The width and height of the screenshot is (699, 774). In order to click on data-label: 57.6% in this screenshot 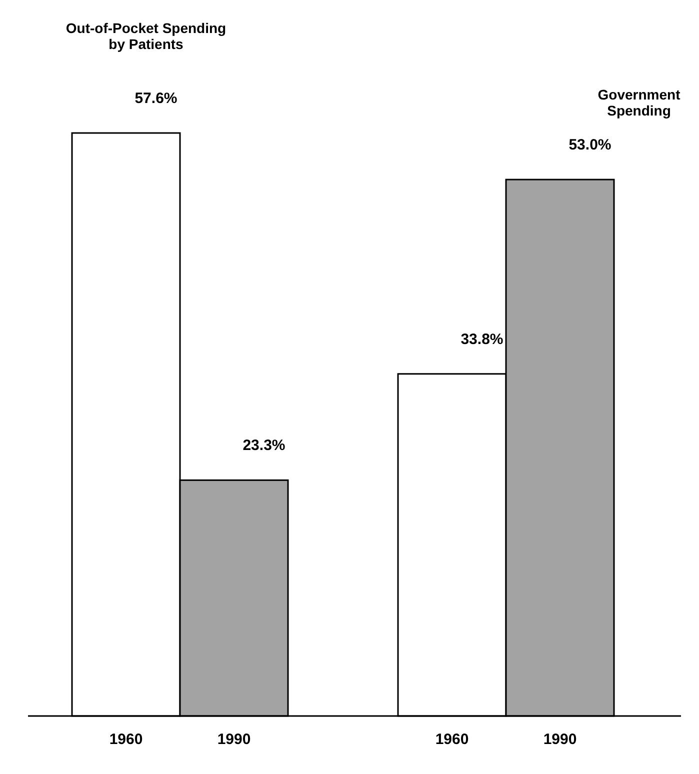, I will do `click(156, 98)`.